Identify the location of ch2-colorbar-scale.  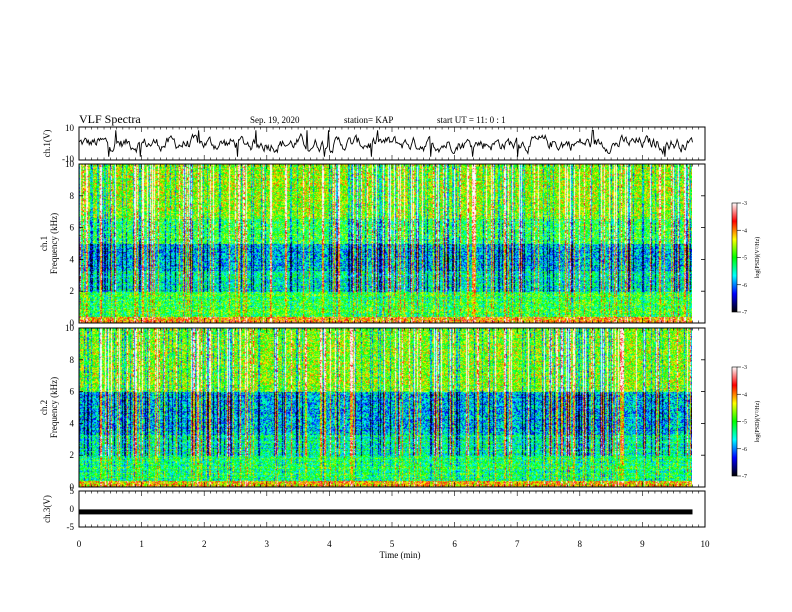
(734, 421).